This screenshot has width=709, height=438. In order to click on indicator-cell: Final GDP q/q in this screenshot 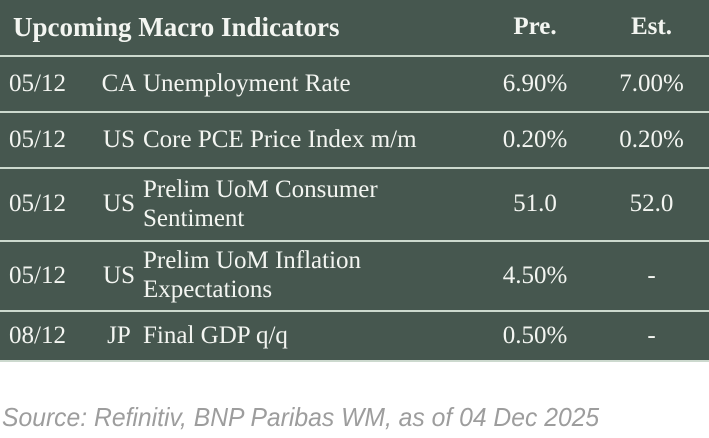, I will do `click(215, 335)`.